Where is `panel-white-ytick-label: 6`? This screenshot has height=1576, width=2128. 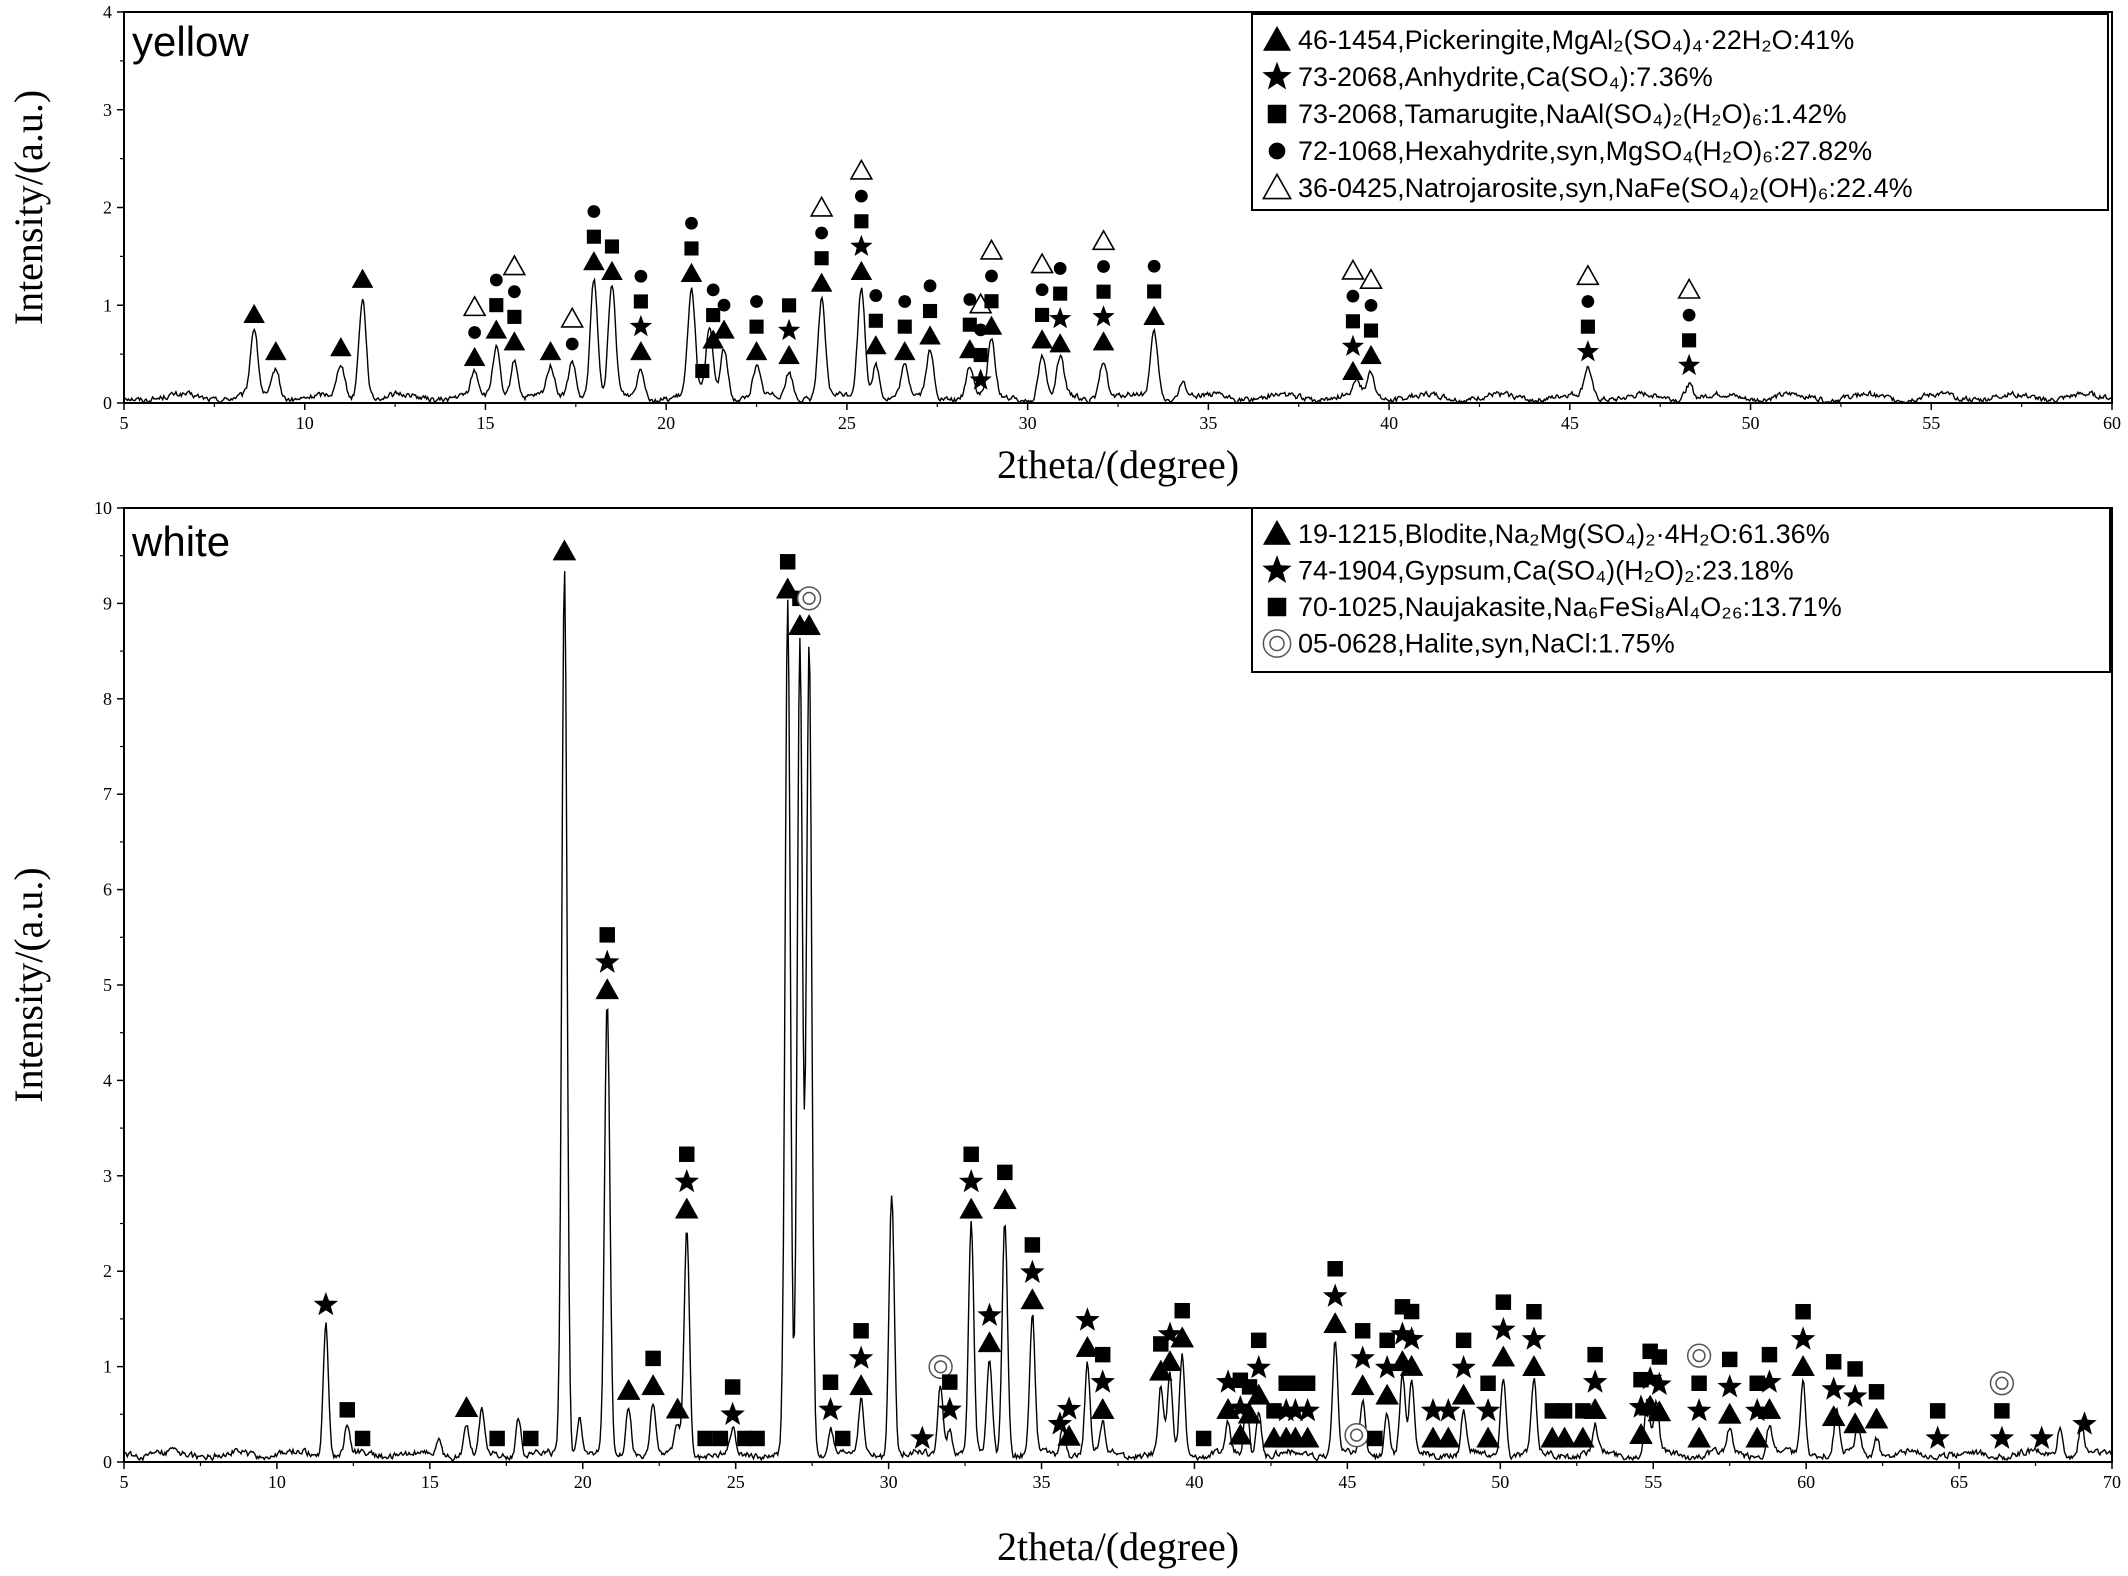 panel-white-ytick-label: 6 is located at coordinates (107, 890).